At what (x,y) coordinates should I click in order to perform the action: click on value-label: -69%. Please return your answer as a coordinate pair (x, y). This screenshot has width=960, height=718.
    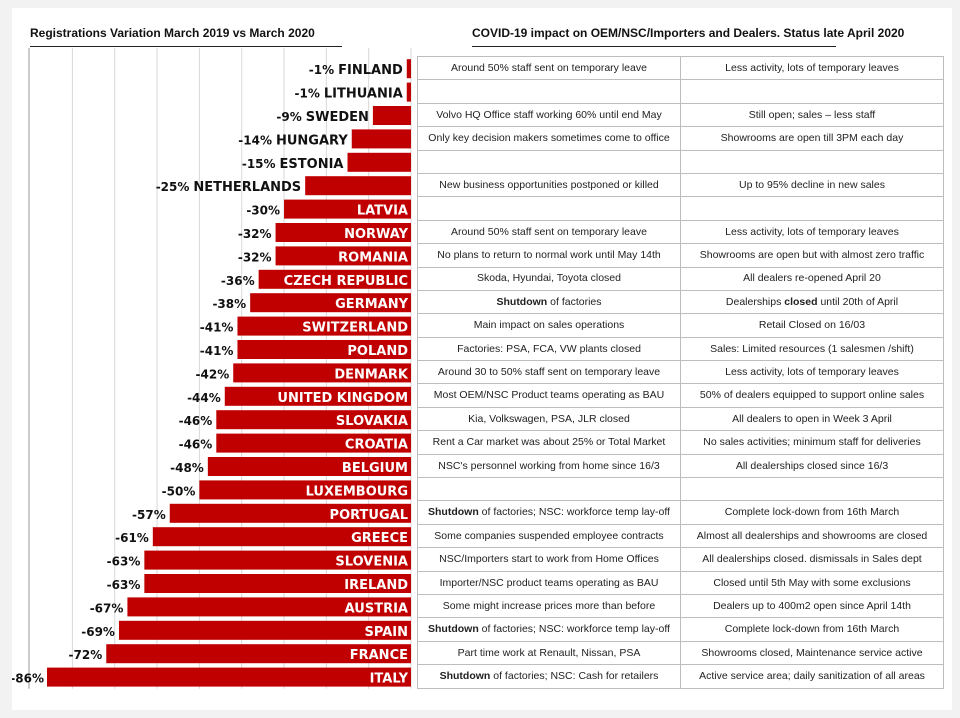
    Looking at the image, I should click on (98, 632).